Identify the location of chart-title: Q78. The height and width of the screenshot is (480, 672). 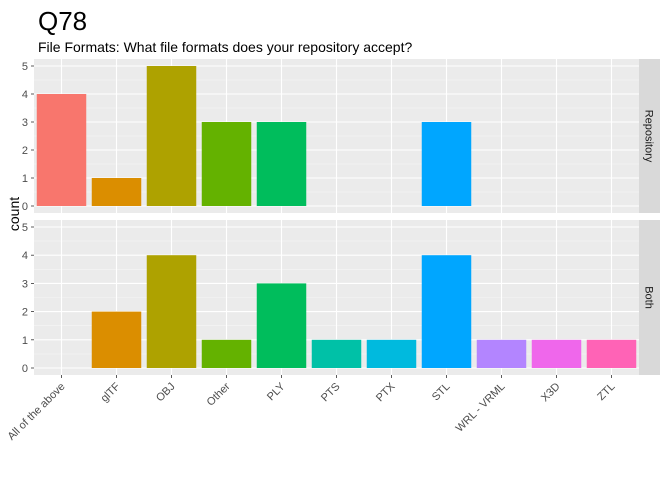
(62, 21).